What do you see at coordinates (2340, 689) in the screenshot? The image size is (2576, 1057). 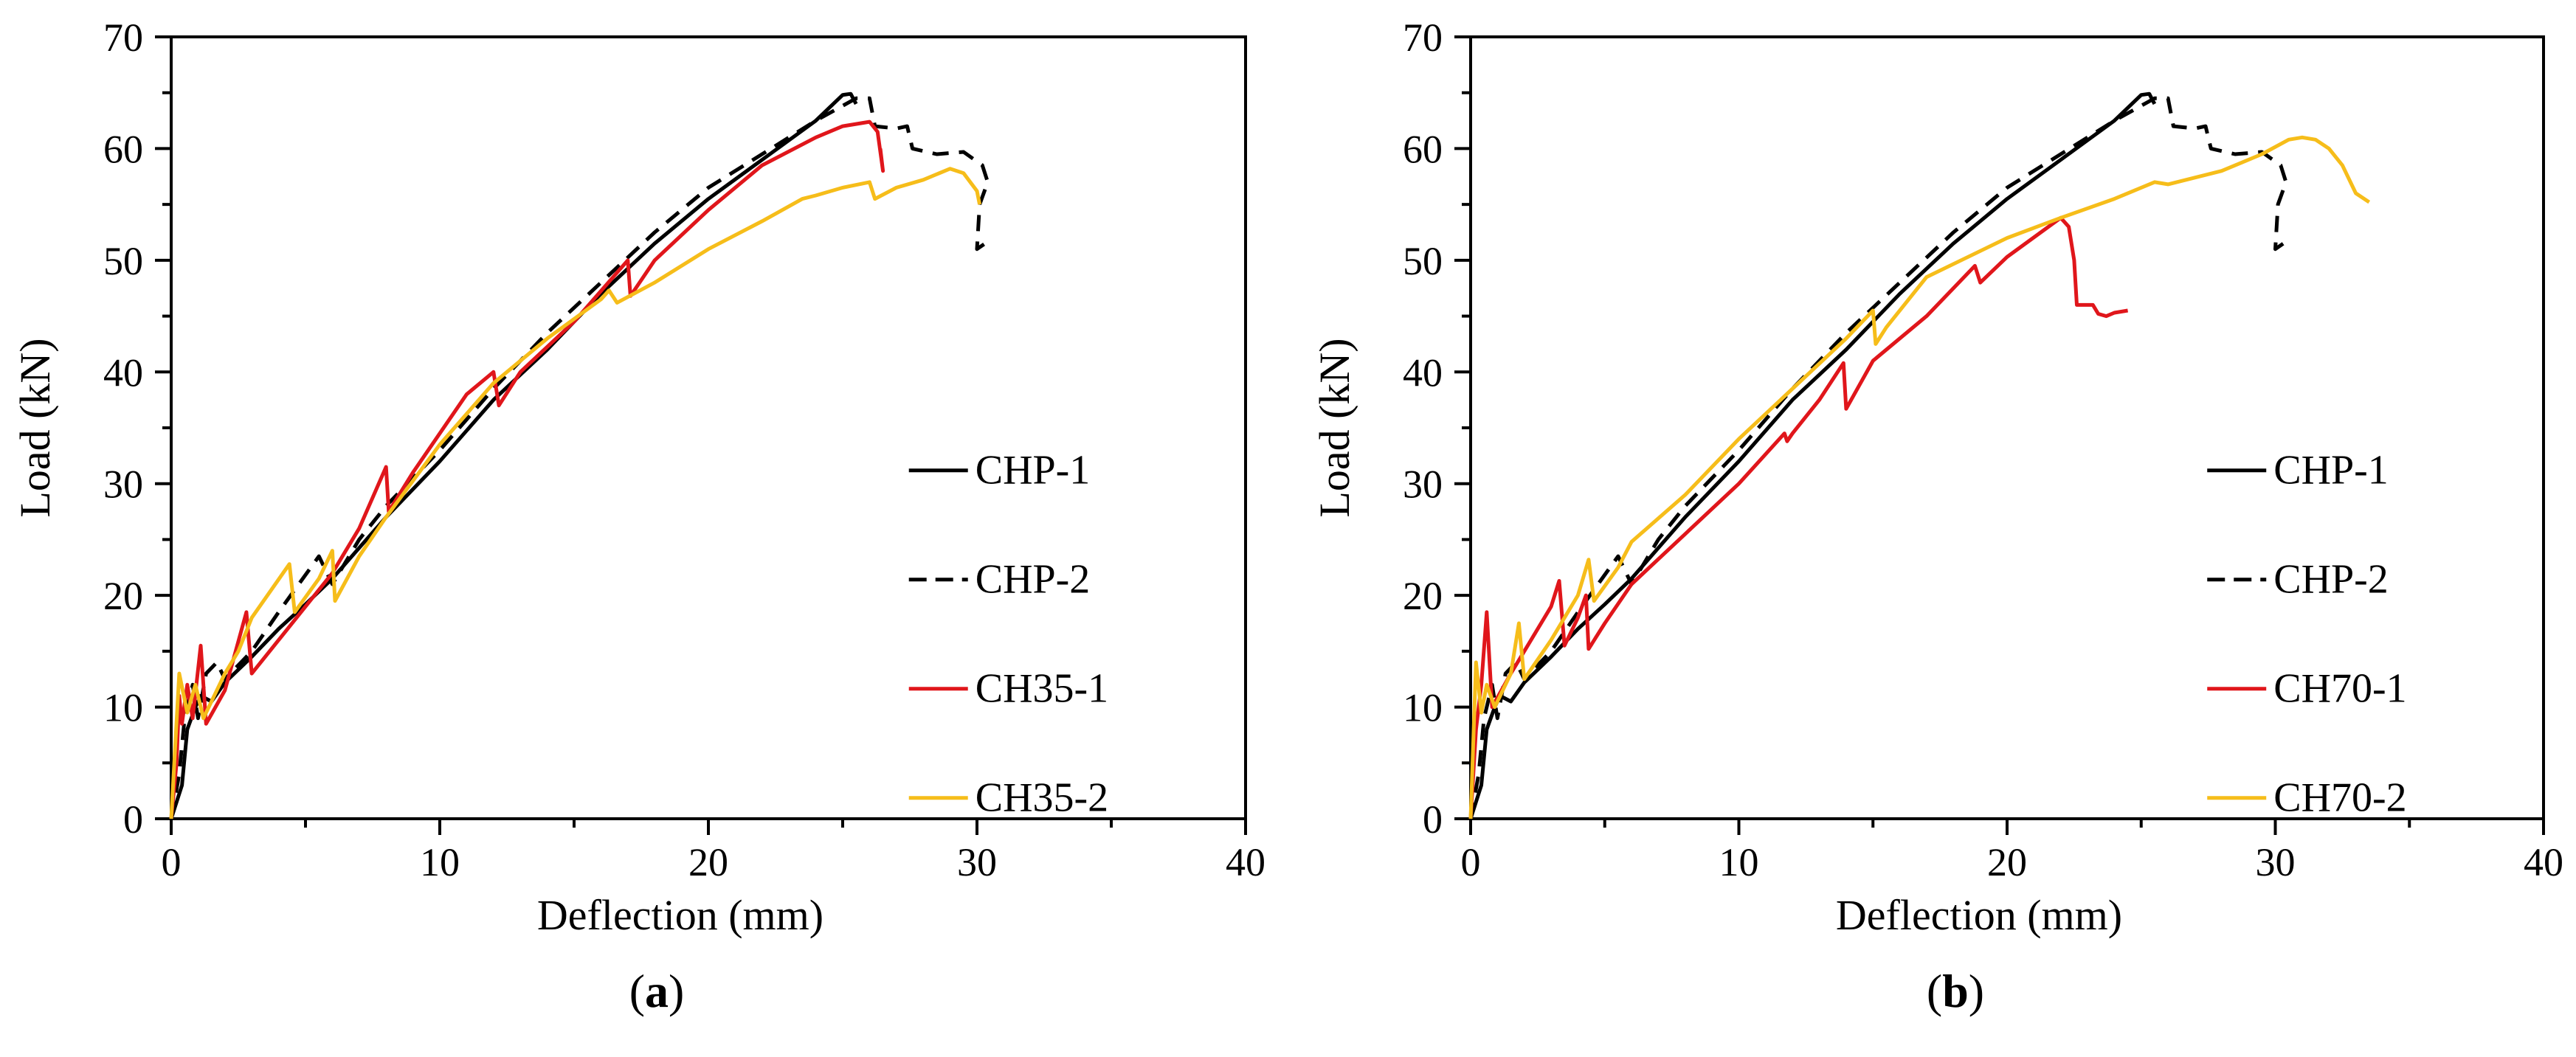 I see `legend-label-ch70-1: CH70-1` at bounding box center [2340, 689].